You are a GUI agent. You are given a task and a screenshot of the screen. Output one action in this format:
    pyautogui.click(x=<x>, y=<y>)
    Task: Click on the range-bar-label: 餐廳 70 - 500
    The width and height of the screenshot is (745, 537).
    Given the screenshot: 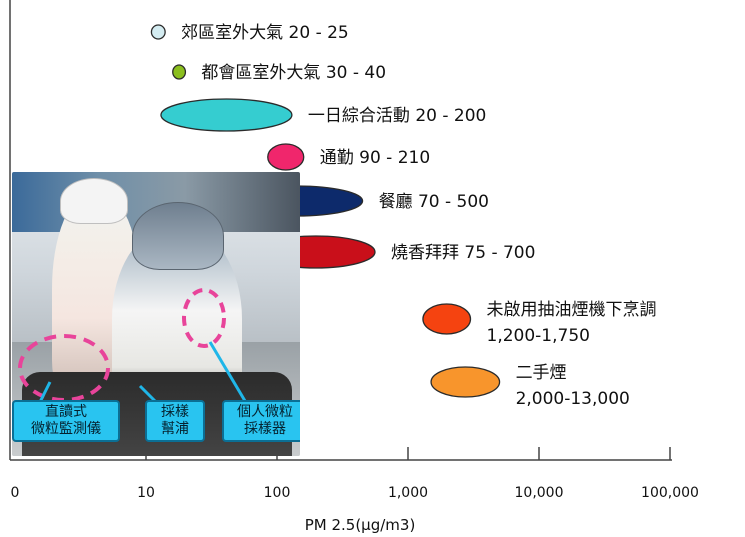 What is the action you would take?
    pyautogui.click(x=434, y=202)
    